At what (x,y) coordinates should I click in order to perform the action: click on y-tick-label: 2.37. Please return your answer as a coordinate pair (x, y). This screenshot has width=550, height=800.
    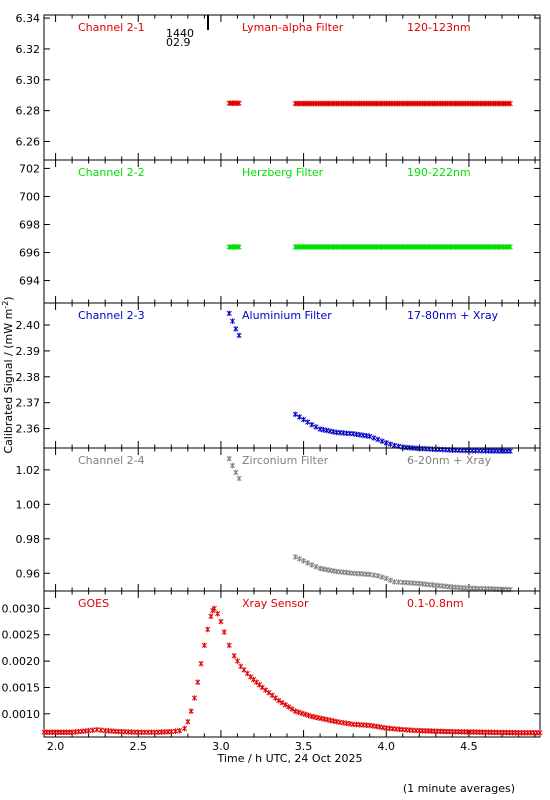
    Looking at the image, I should click on (28, 403).